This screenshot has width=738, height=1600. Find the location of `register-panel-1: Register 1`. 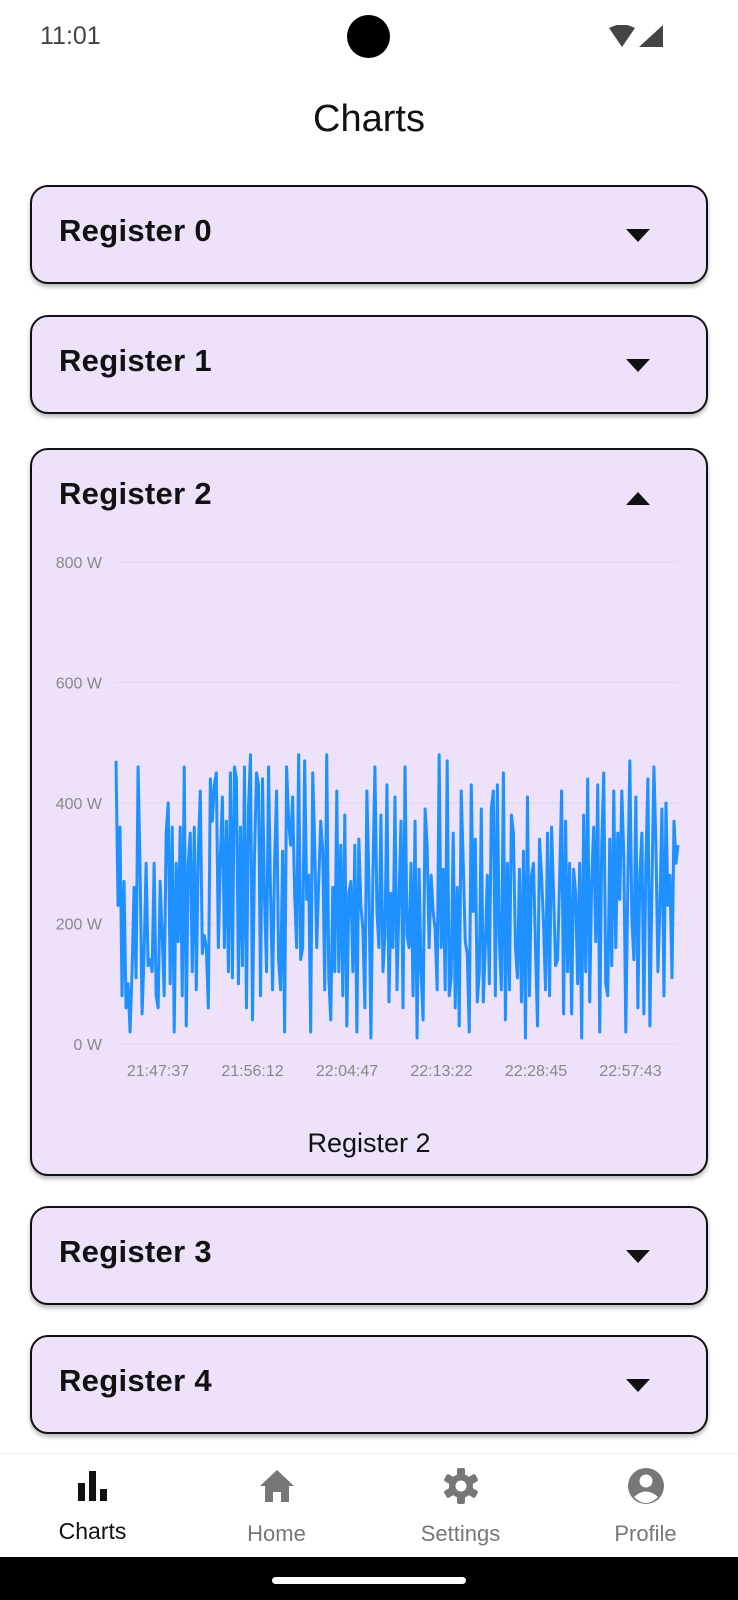

register-panel-1: Register 1 is located at coordinates (369, 364).